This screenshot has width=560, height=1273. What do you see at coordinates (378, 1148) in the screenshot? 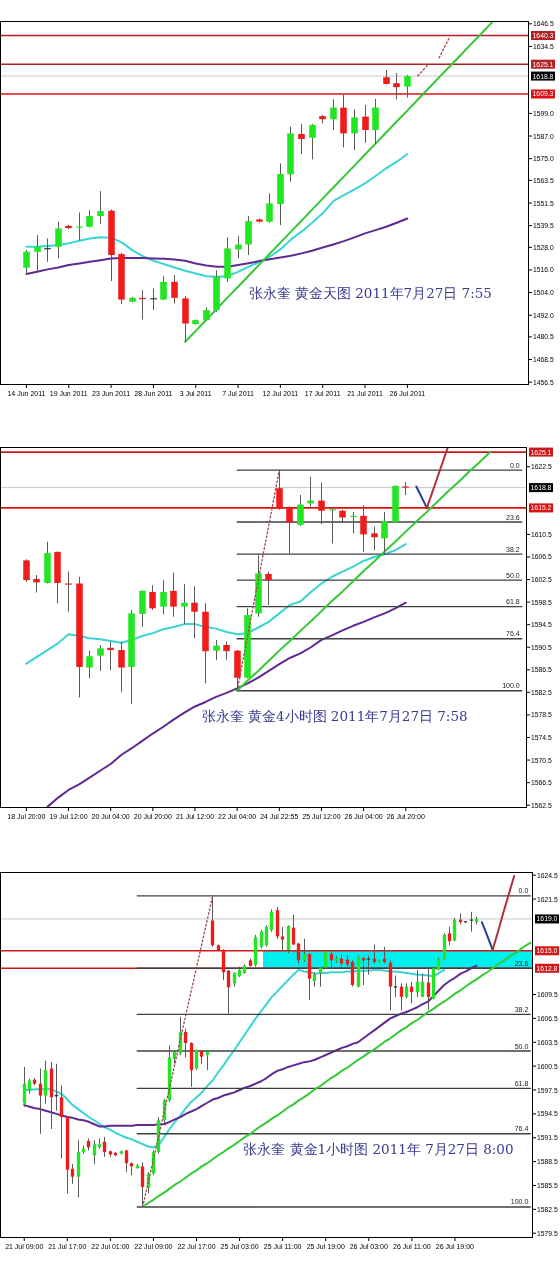
I see `title: 张永奎 黄金1小时图 2011年 7月27日 8:00` at bounding box center [378, 1148].